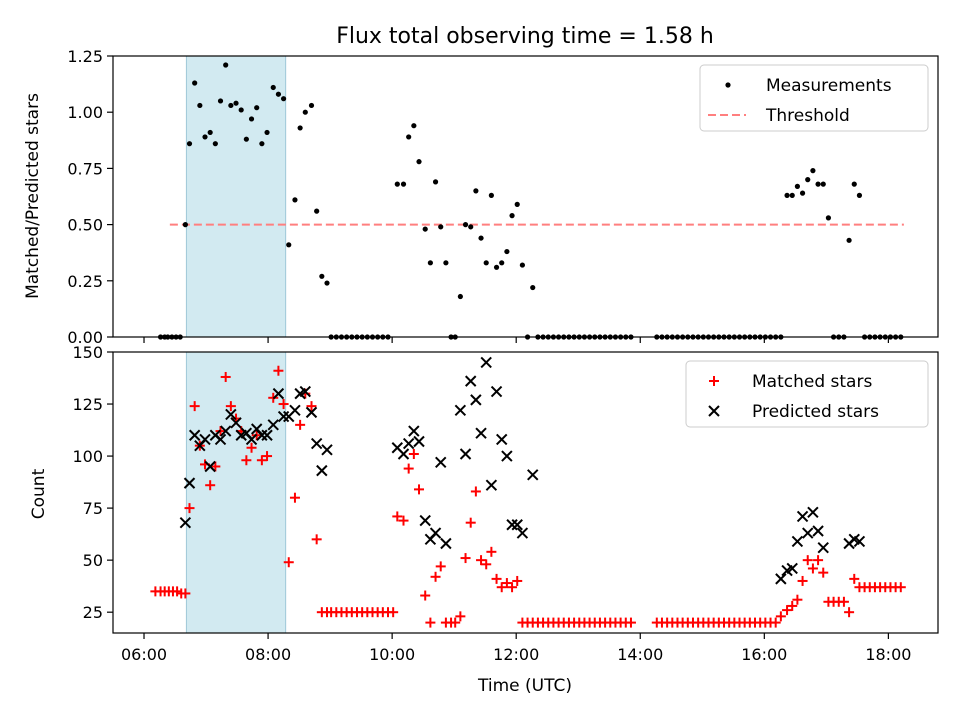  I want to click on legend-label: Measurements, so click(829, 86).